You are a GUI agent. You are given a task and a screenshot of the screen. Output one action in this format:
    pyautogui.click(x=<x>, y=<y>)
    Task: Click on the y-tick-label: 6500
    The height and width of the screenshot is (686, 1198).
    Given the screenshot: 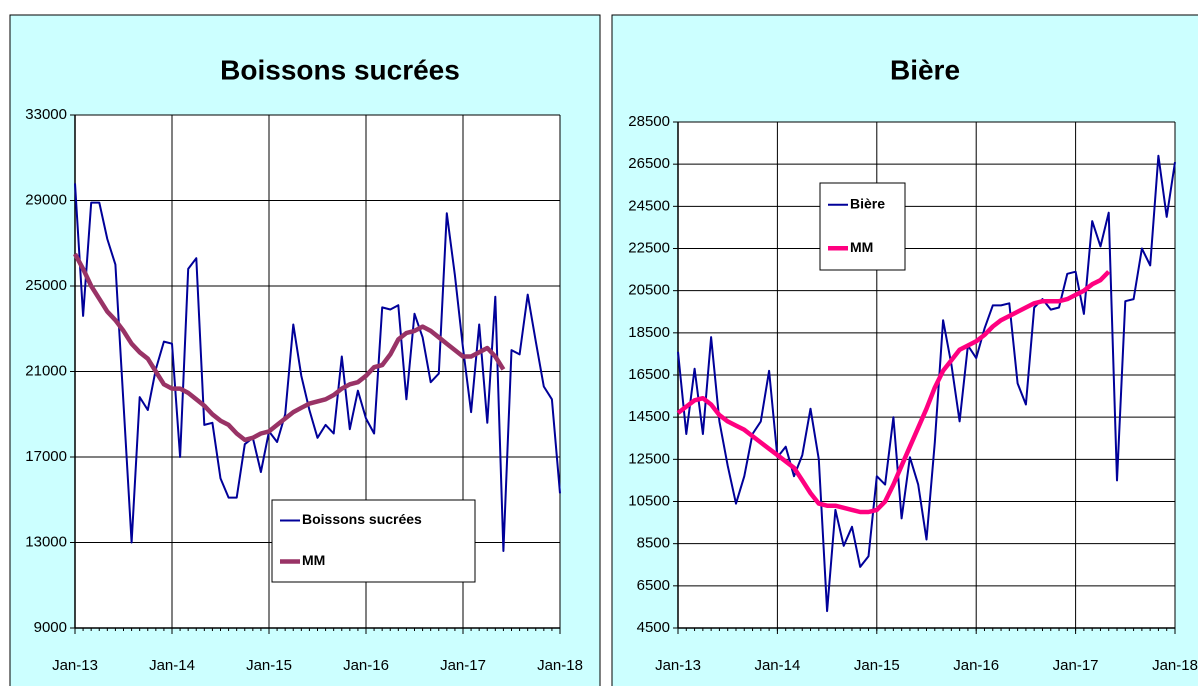 What is the action you would take?
    pyautogui.click(x=653, y=585)
    